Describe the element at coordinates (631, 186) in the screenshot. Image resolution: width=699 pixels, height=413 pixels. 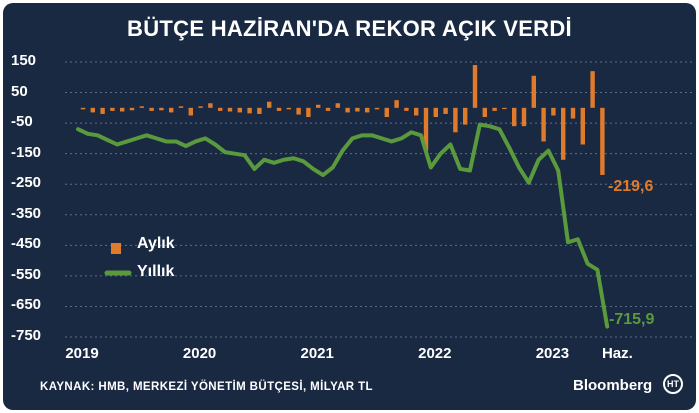
I see `end-label-monthly: -219,6` at that location.